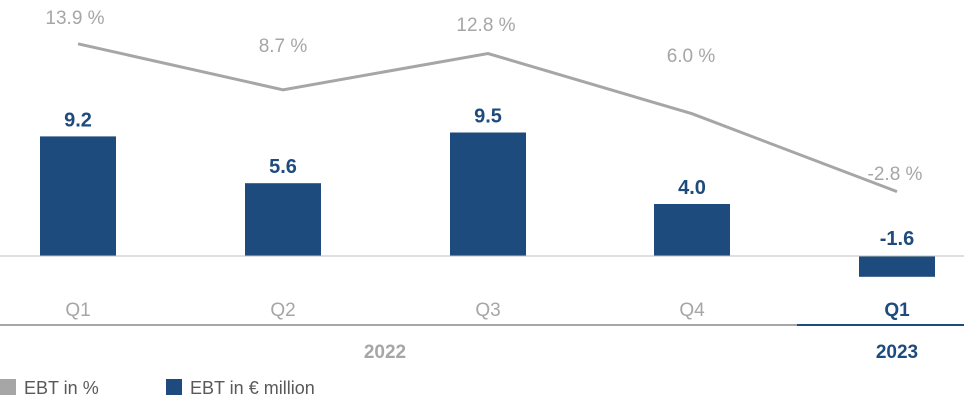 Image resolution: width=964 pixels, height=402 pixels. What do you see at coordinates (485, 25) in the screenshot?
I see `ebt-percent-label: 12.8 %` at bounding box center [485, 25].